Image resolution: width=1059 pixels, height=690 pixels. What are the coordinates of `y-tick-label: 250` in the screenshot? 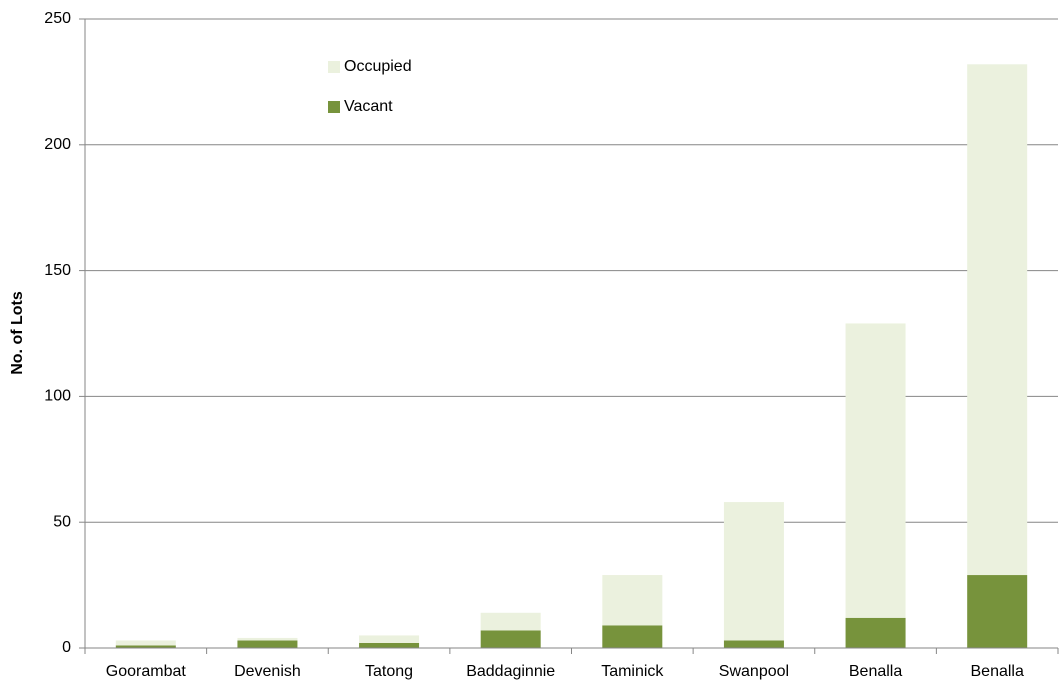 It's located at (57, 18).